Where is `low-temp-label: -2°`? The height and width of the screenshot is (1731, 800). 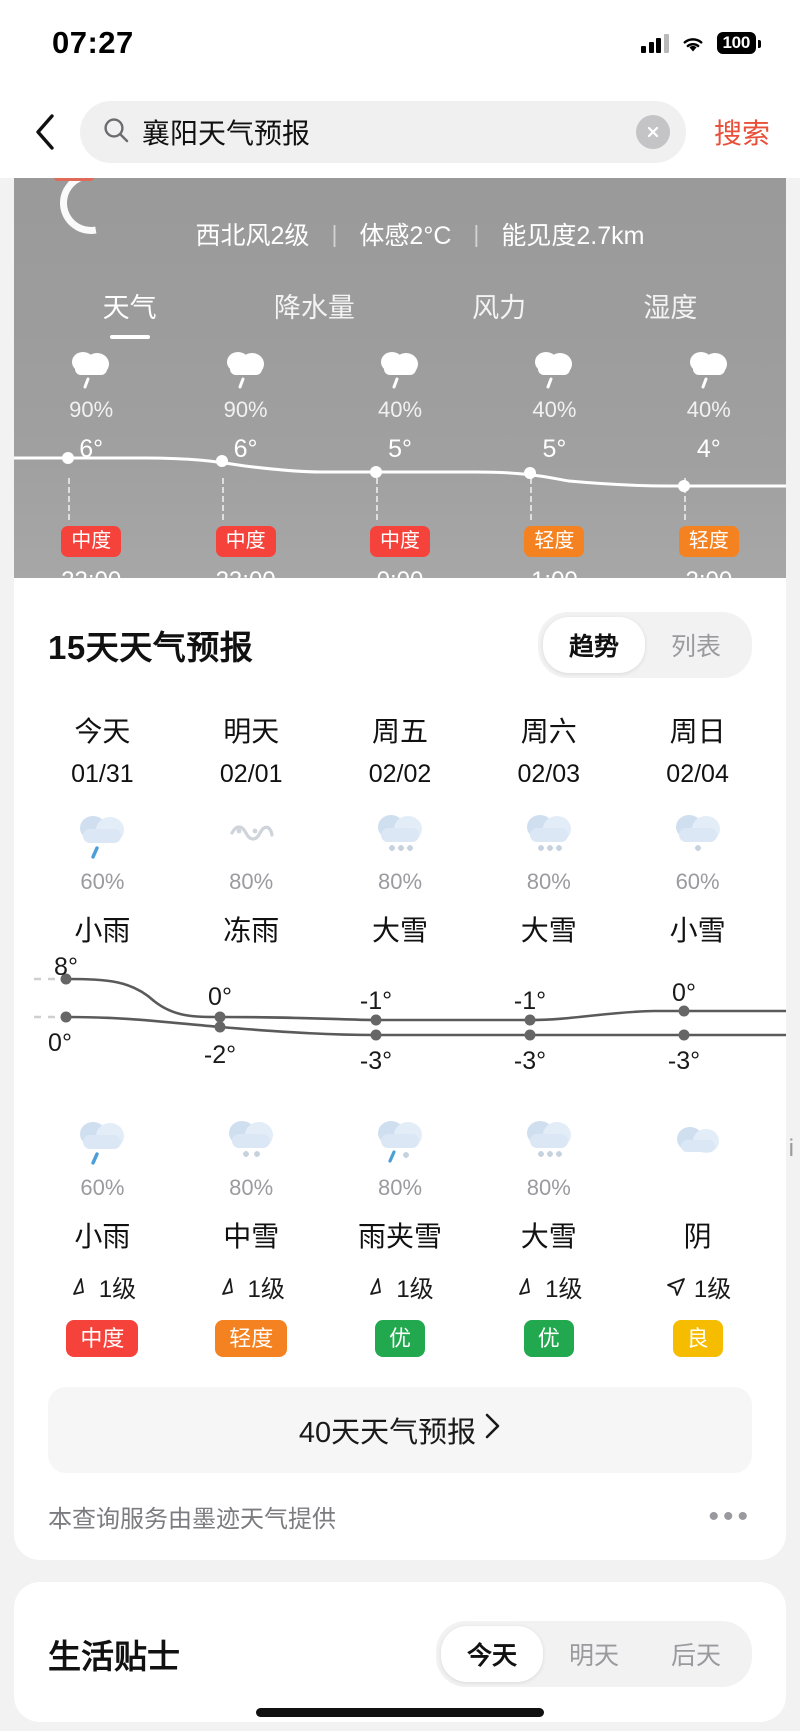
low-temp-label: -2° is located at coordinates (220, 1055).